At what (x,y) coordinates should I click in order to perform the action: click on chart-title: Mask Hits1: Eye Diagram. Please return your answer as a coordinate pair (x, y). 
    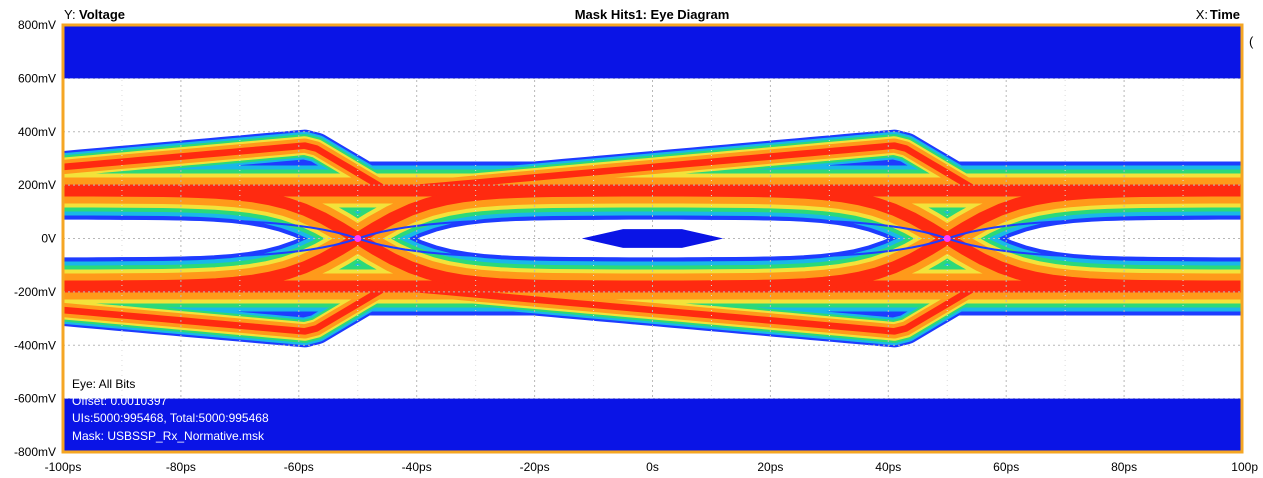
    Looking at the image, I should click on (652, 14).